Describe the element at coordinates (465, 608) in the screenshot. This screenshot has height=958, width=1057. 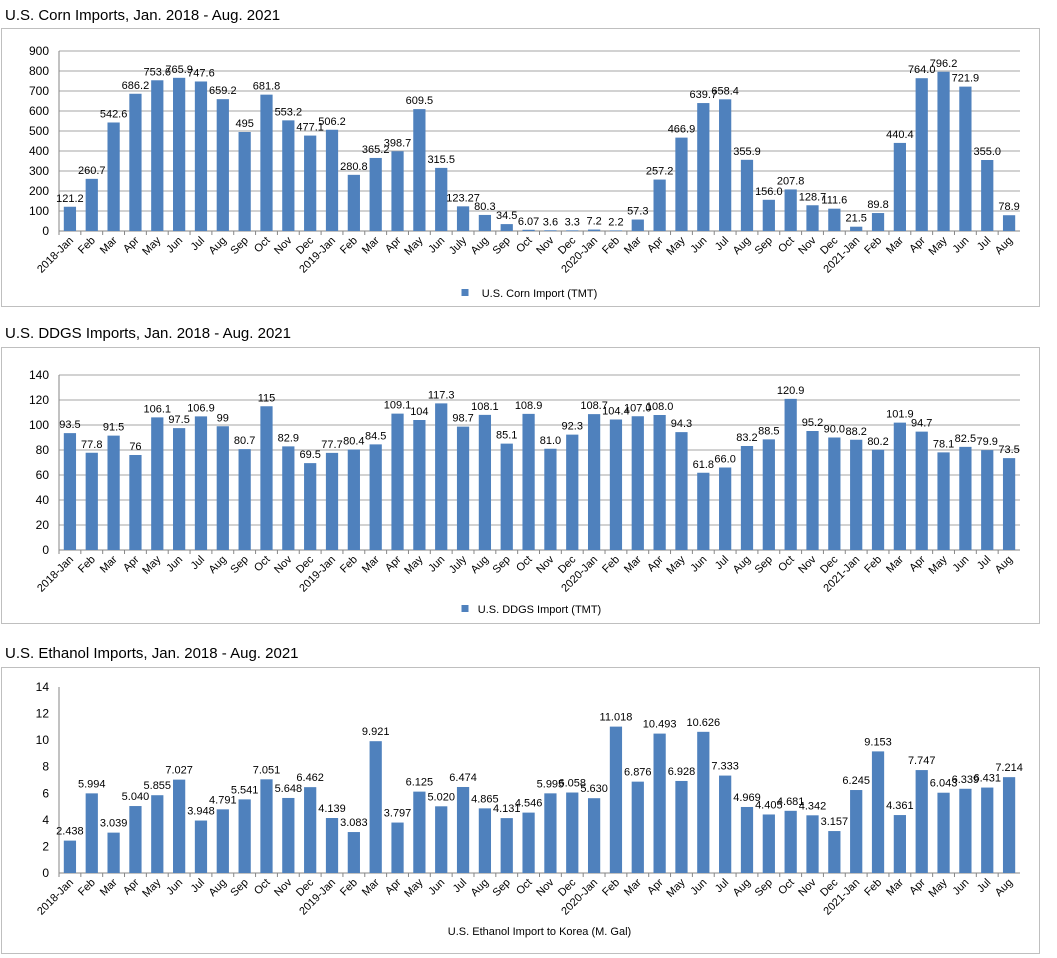
I see `ddgs-legend-marker` at that location.